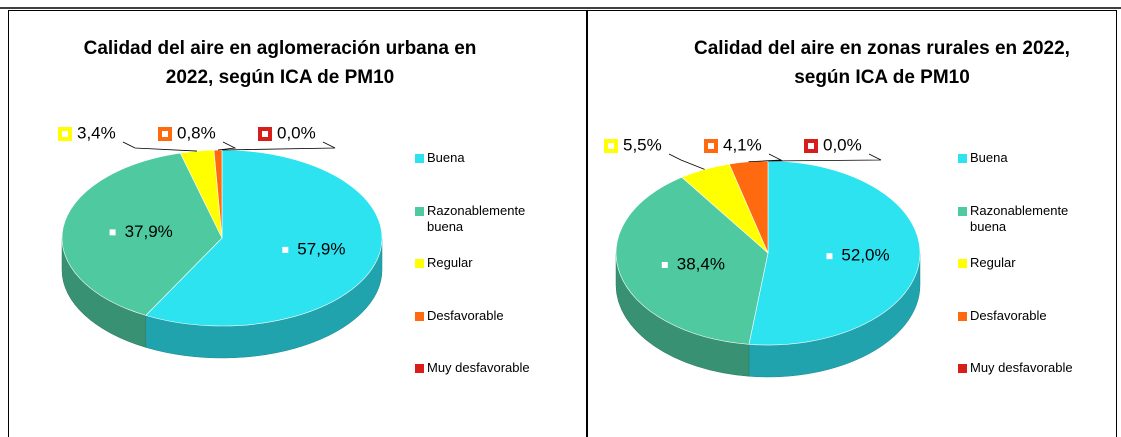  What do you see at coordinates (701, 263) in the screenshot?
I see `data-label: 38,4%` at bounding box center [701, 263].